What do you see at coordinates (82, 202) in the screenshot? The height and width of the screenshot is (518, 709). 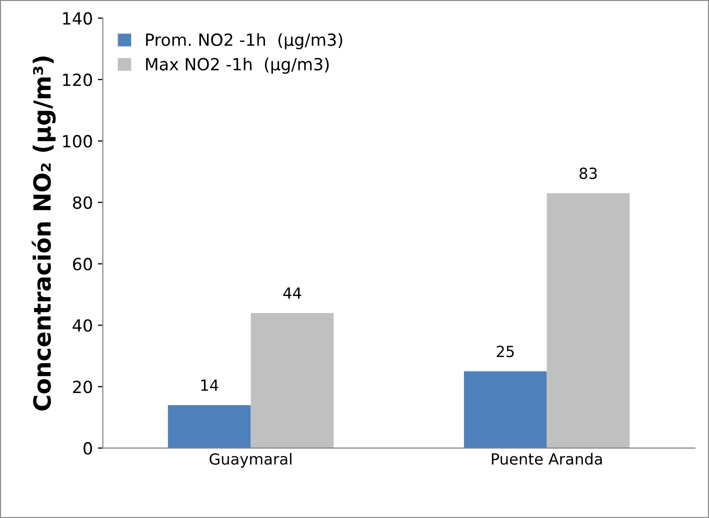 I see `y-tick-label: 80` at bounding box center [82, 202].